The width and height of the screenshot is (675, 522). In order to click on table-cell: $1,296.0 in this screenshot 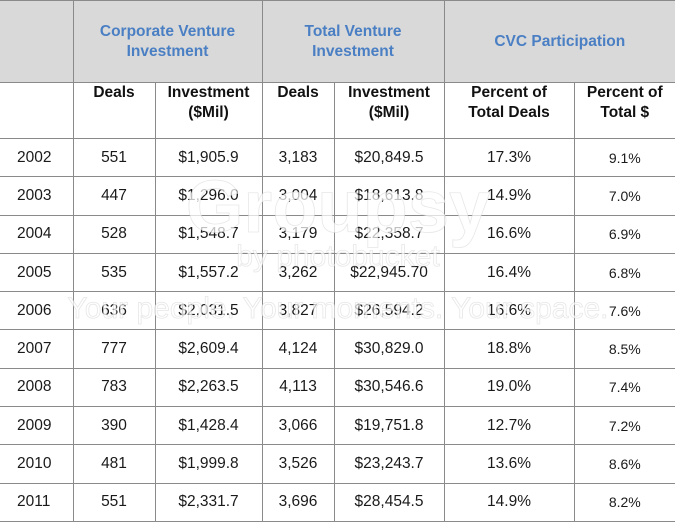, I will do `click(208, 196)`.